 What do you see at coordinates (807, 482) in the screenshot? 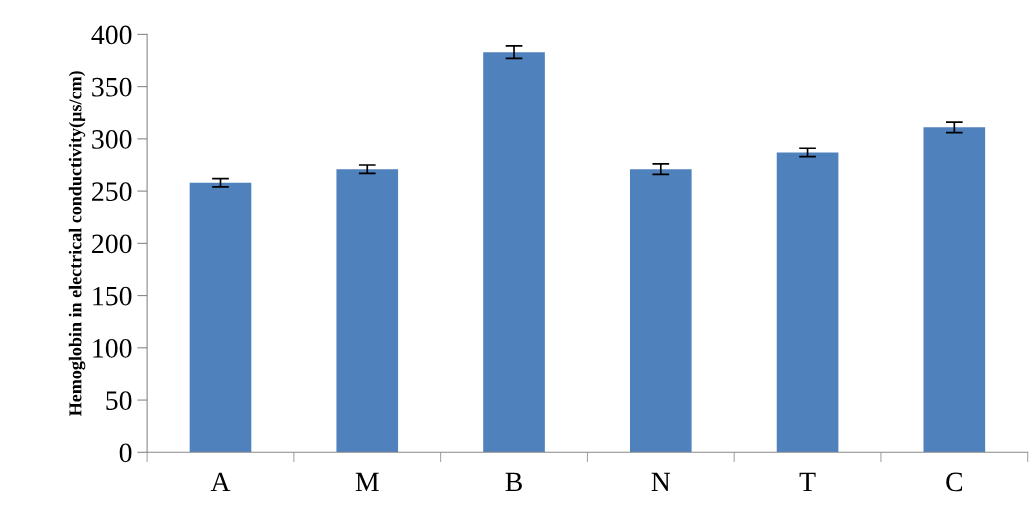
I see `x-tick-label: T` at bounding box center [807, 482].